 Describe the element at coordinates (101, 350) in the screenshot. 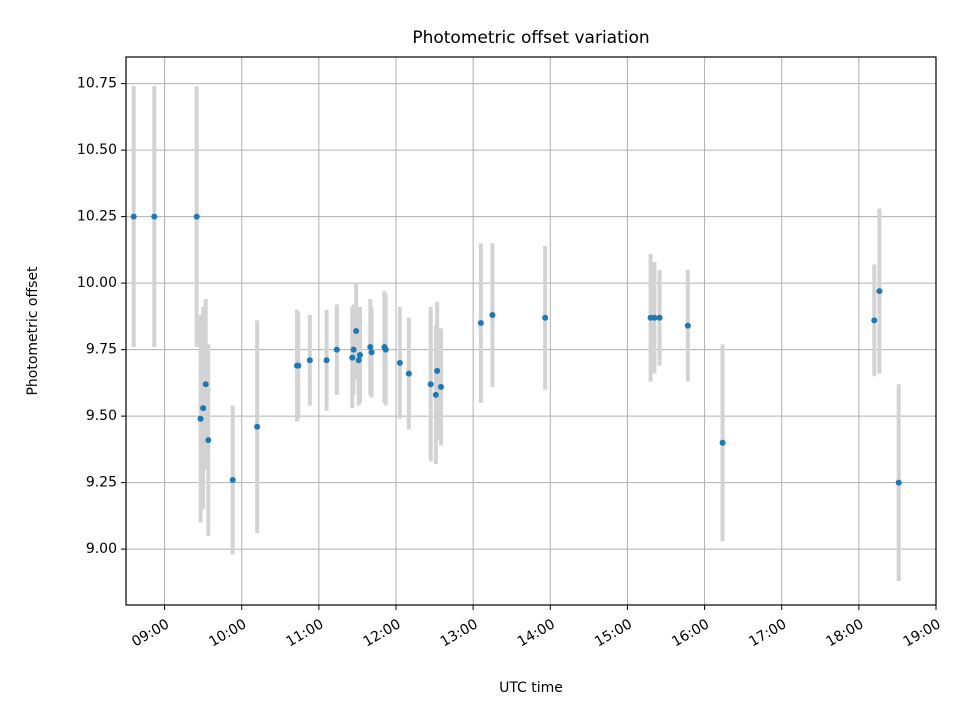

I see `y-tick-label: 9.75` at that location.